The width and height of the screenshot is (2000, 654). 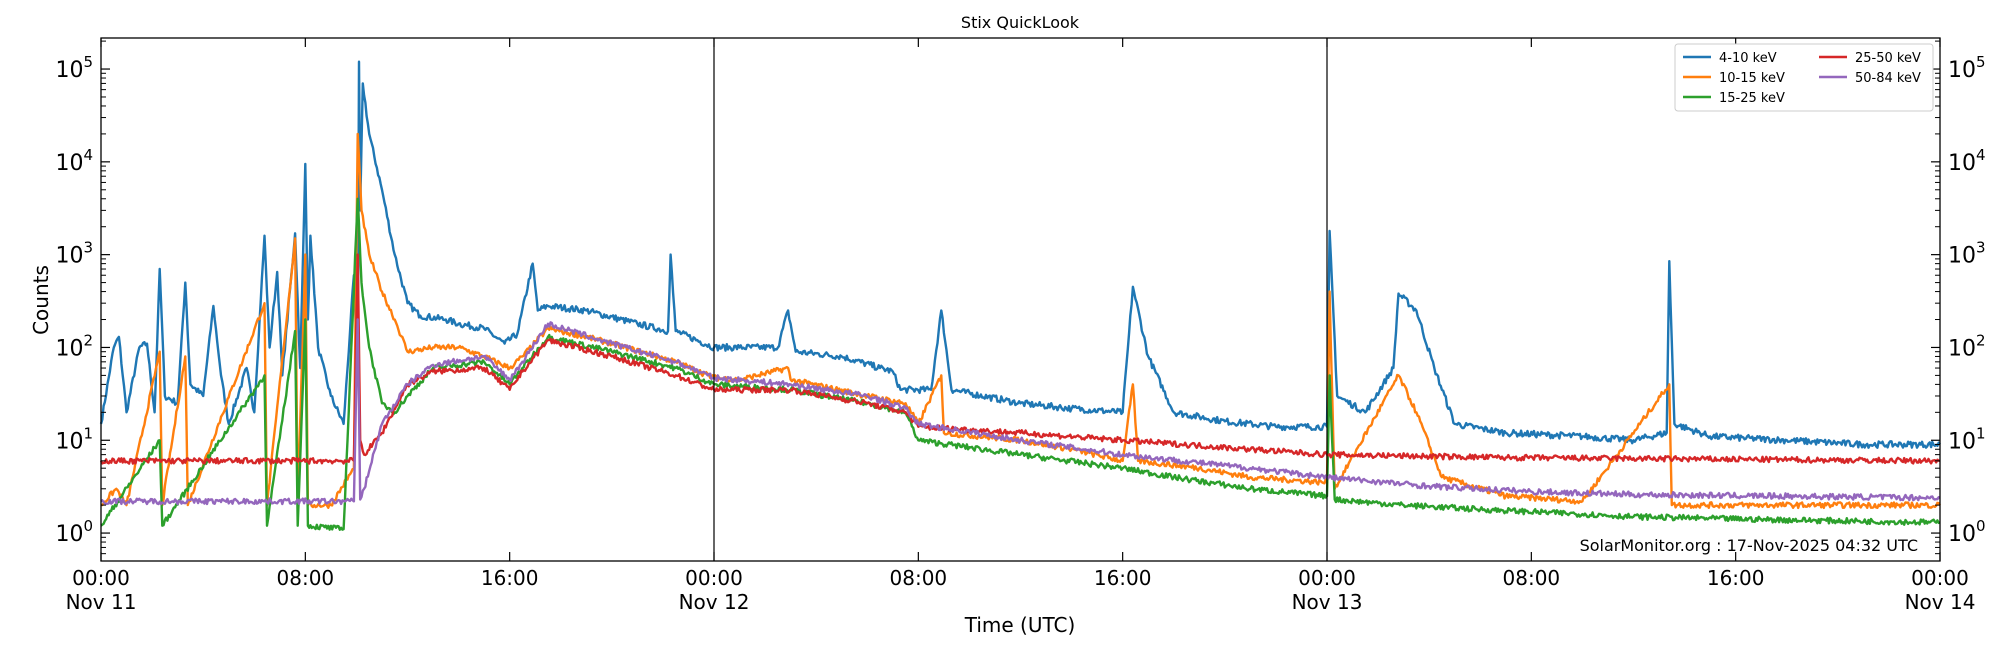 I want to click on x-axis-label: Time (UTC), so click(x=1020, y=625).